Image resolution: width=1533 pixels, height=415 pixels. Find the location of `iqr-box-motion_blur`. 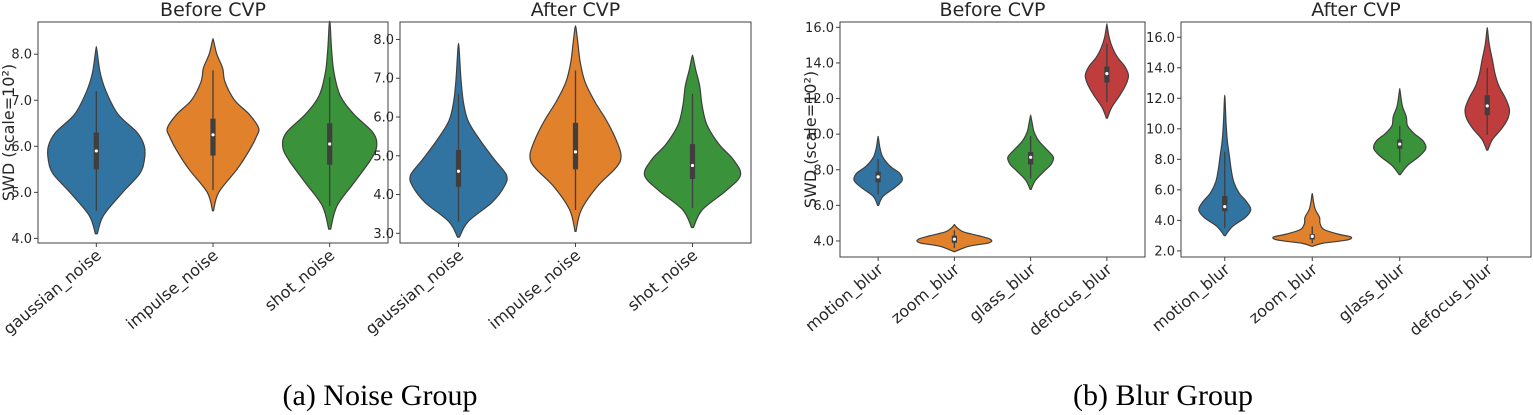

iqr-box-motion_blur is located at coordinates (1225, 203).